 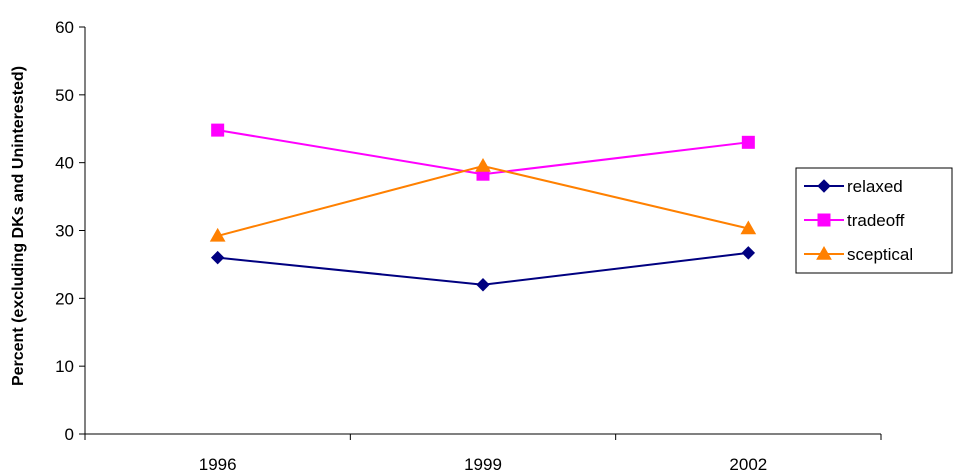 What do you see at coordinates (69, 434) in the screenshot?
I see `y-tick-label: 0` at bounding box center [69, 434].